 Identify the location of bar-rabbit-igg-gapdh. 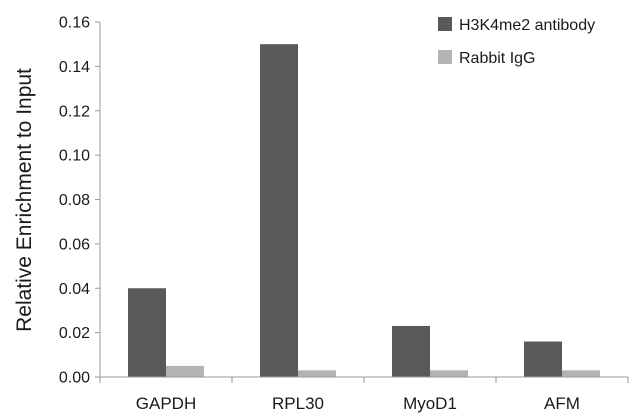
(185, 371).